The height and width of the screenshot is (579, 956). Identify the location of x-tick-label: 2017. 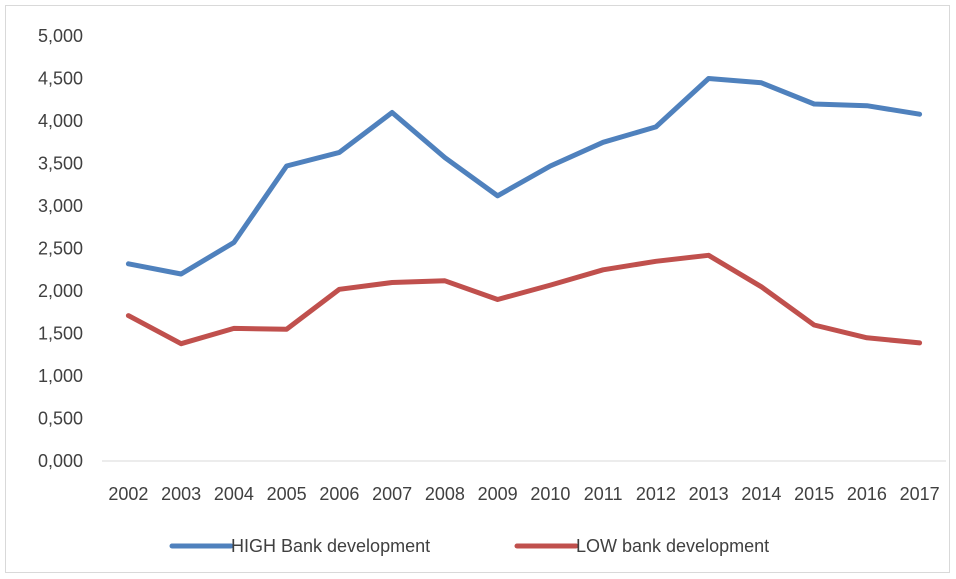
(920, 494).